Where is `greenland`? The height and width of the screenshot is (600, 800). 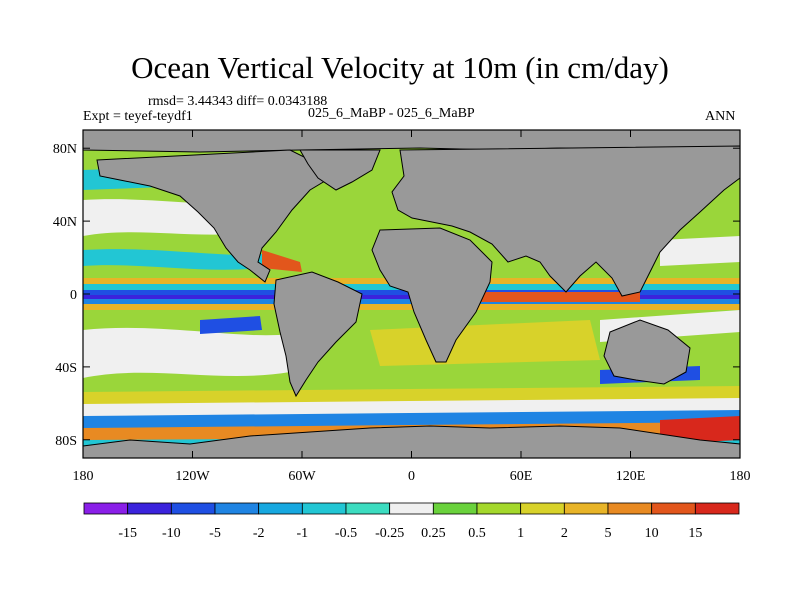 greenland is located at coordinates (340, 170).